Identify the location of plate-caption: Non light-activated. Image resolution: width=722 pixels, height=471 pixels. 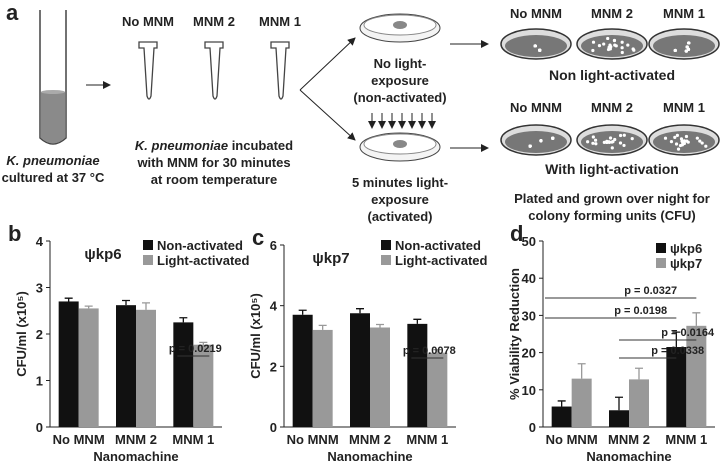
(612, 75).